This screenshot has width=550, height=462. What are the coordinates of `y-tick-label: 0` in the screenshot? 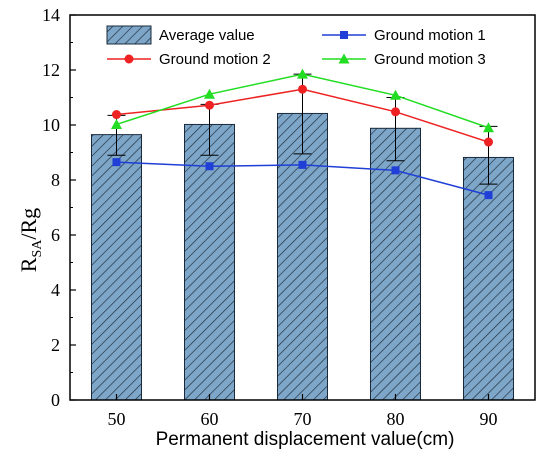 It's located at (55, 400).